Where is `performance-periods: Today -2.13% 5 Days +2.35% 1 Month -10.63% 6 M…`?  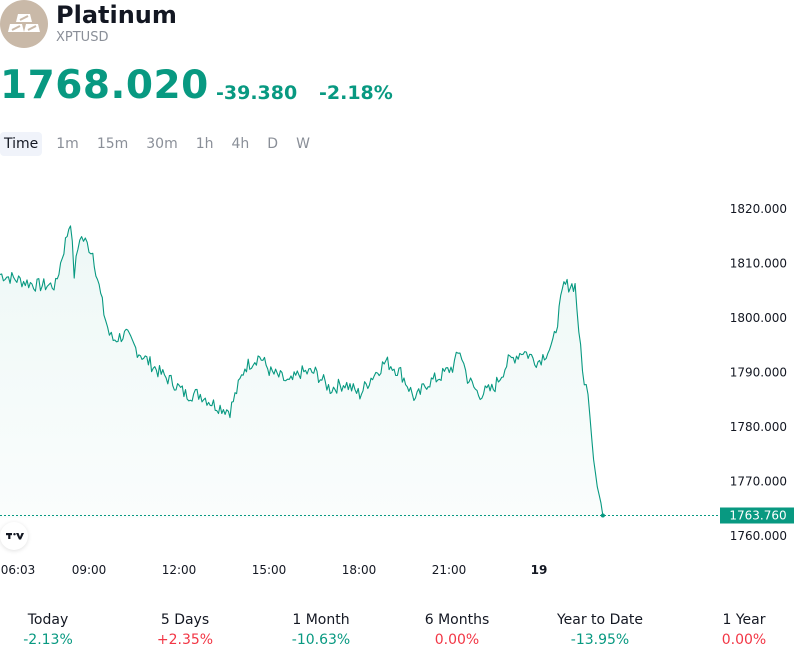
performance-periods: Today -2.13% 5 Days +2.35% 1 Month -10.63% 6 M… is located at coordinates (400, 630).